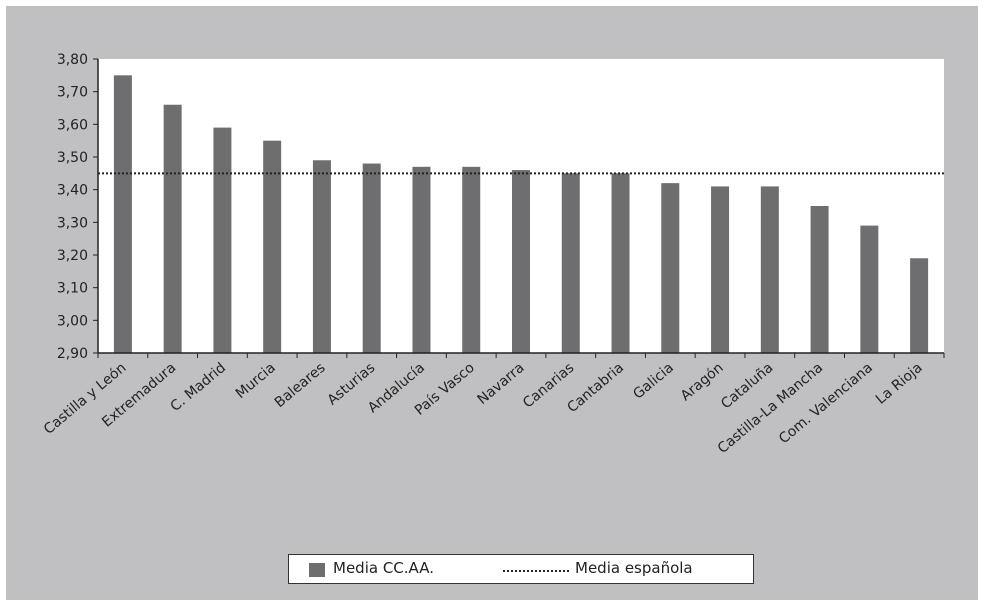  Describe the element at coordinates (383, 568) in the screenshot. I see `legend-bar-label: Media CC.AA.` at that location.